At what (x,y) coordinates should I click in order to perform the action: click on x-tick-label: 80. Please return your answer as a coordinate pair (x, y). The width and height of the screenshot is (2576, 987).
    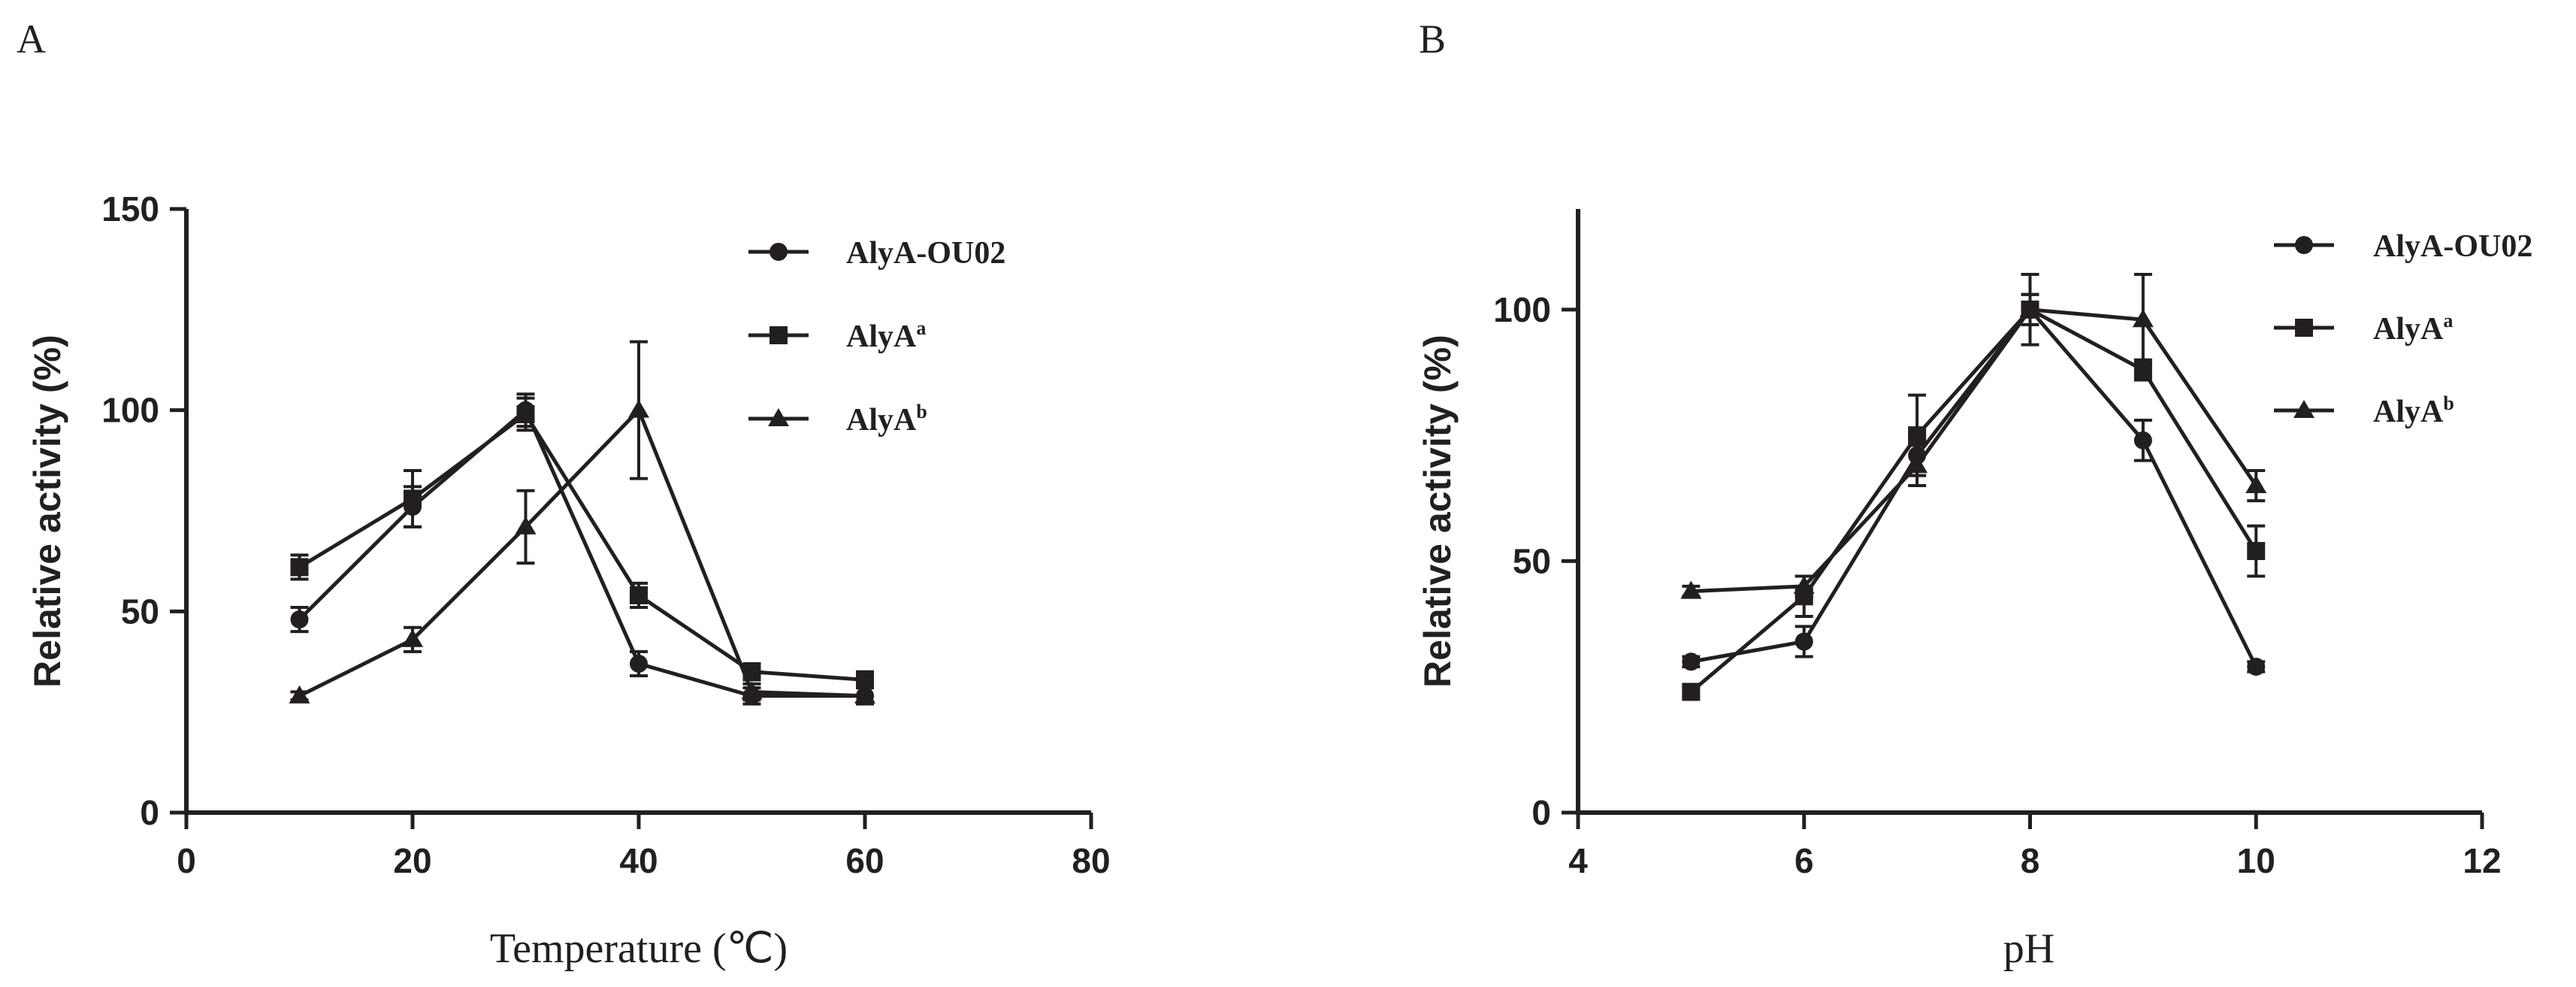
    Looking at the image, I should click on (1091, 861).